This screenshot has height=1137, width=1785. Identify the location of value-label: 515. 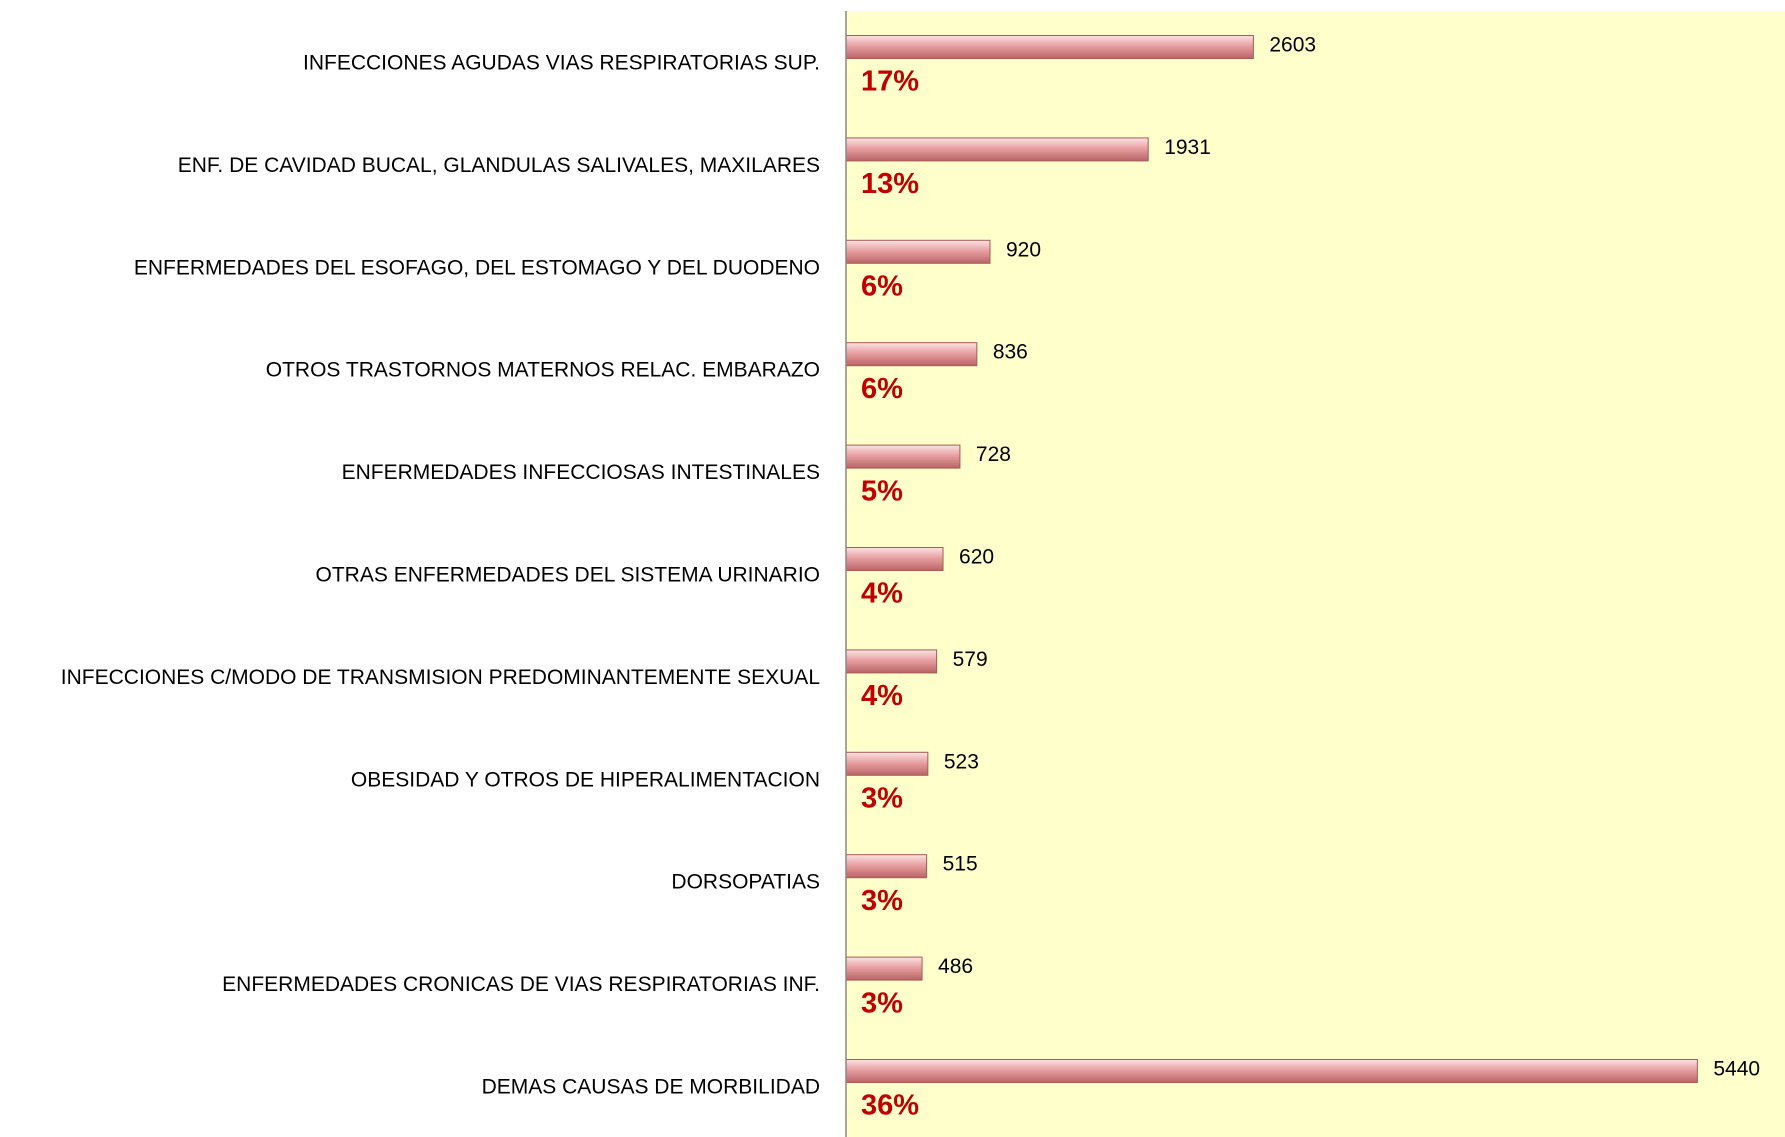
(960, 864).